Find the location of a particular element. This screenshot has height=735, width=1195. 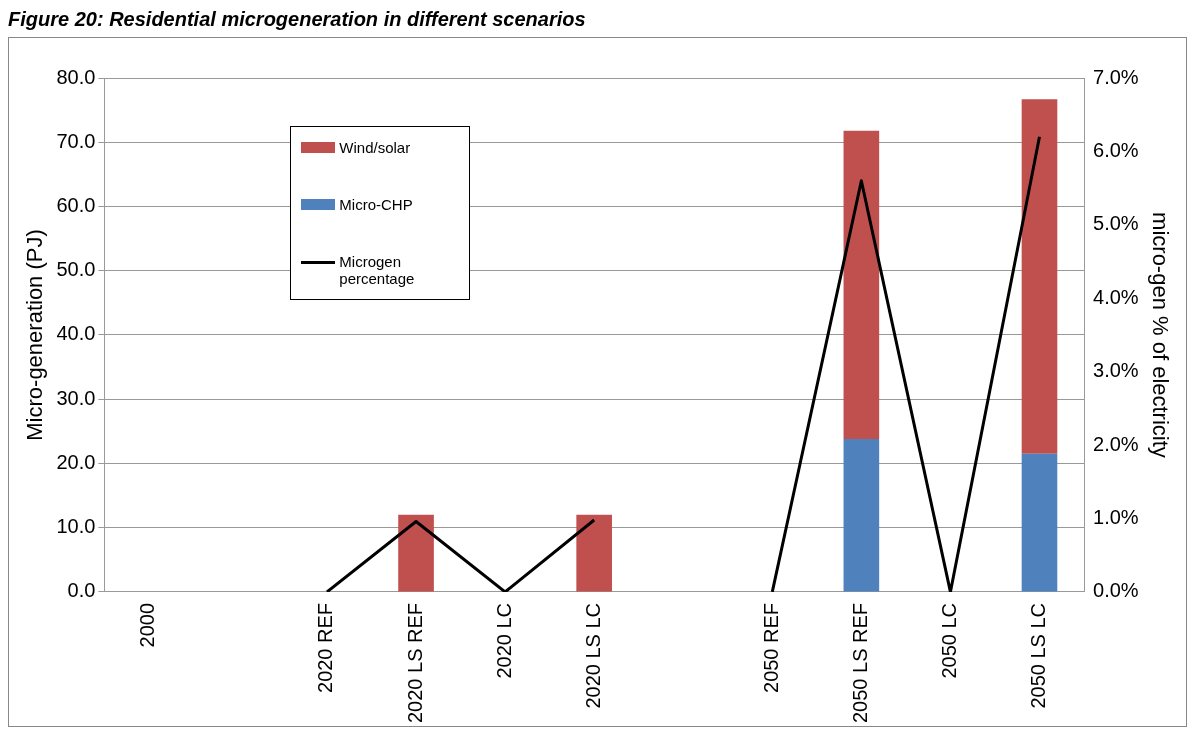

y2-tick-label: 7.0% is located at coordinates (1116, 76).